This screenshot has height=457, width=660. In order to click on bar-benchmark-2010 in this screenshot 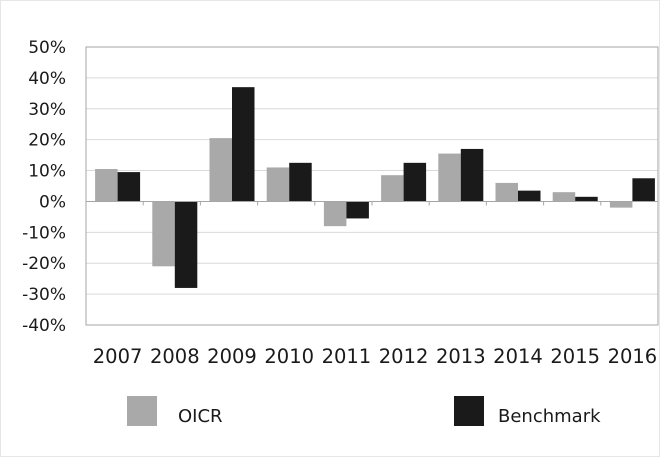, I will do `click(300, 182)`.